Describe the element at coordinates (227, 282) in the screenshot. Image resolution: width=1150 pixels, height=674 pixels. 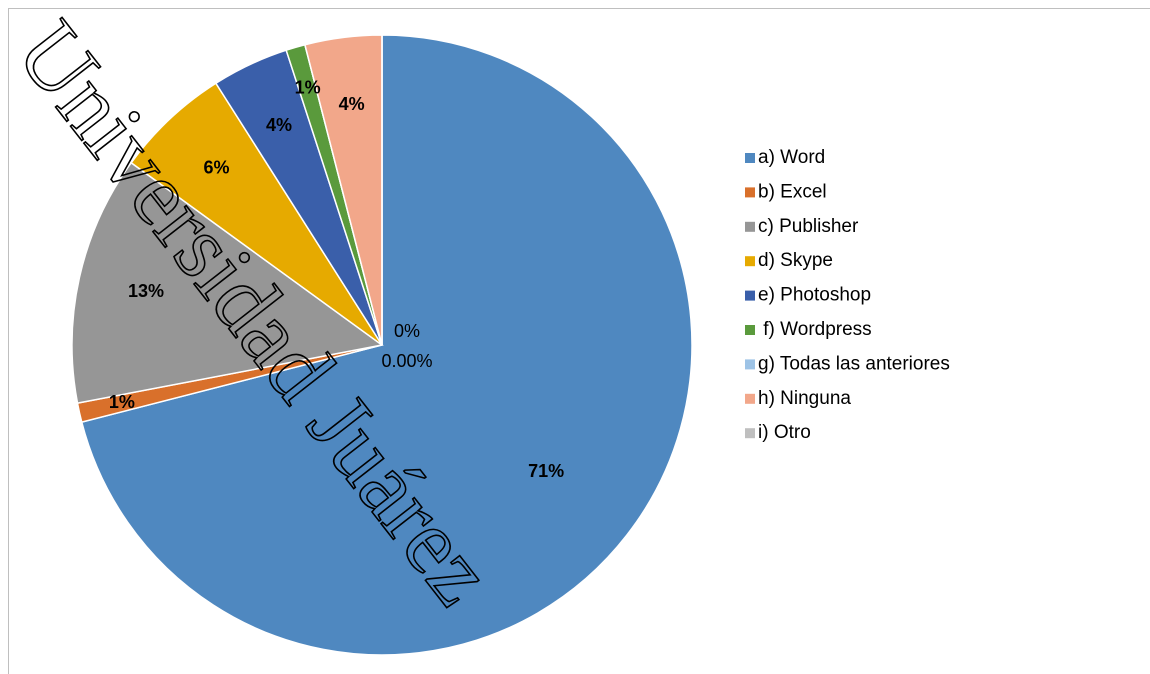
I see `pie-slice` at that location.